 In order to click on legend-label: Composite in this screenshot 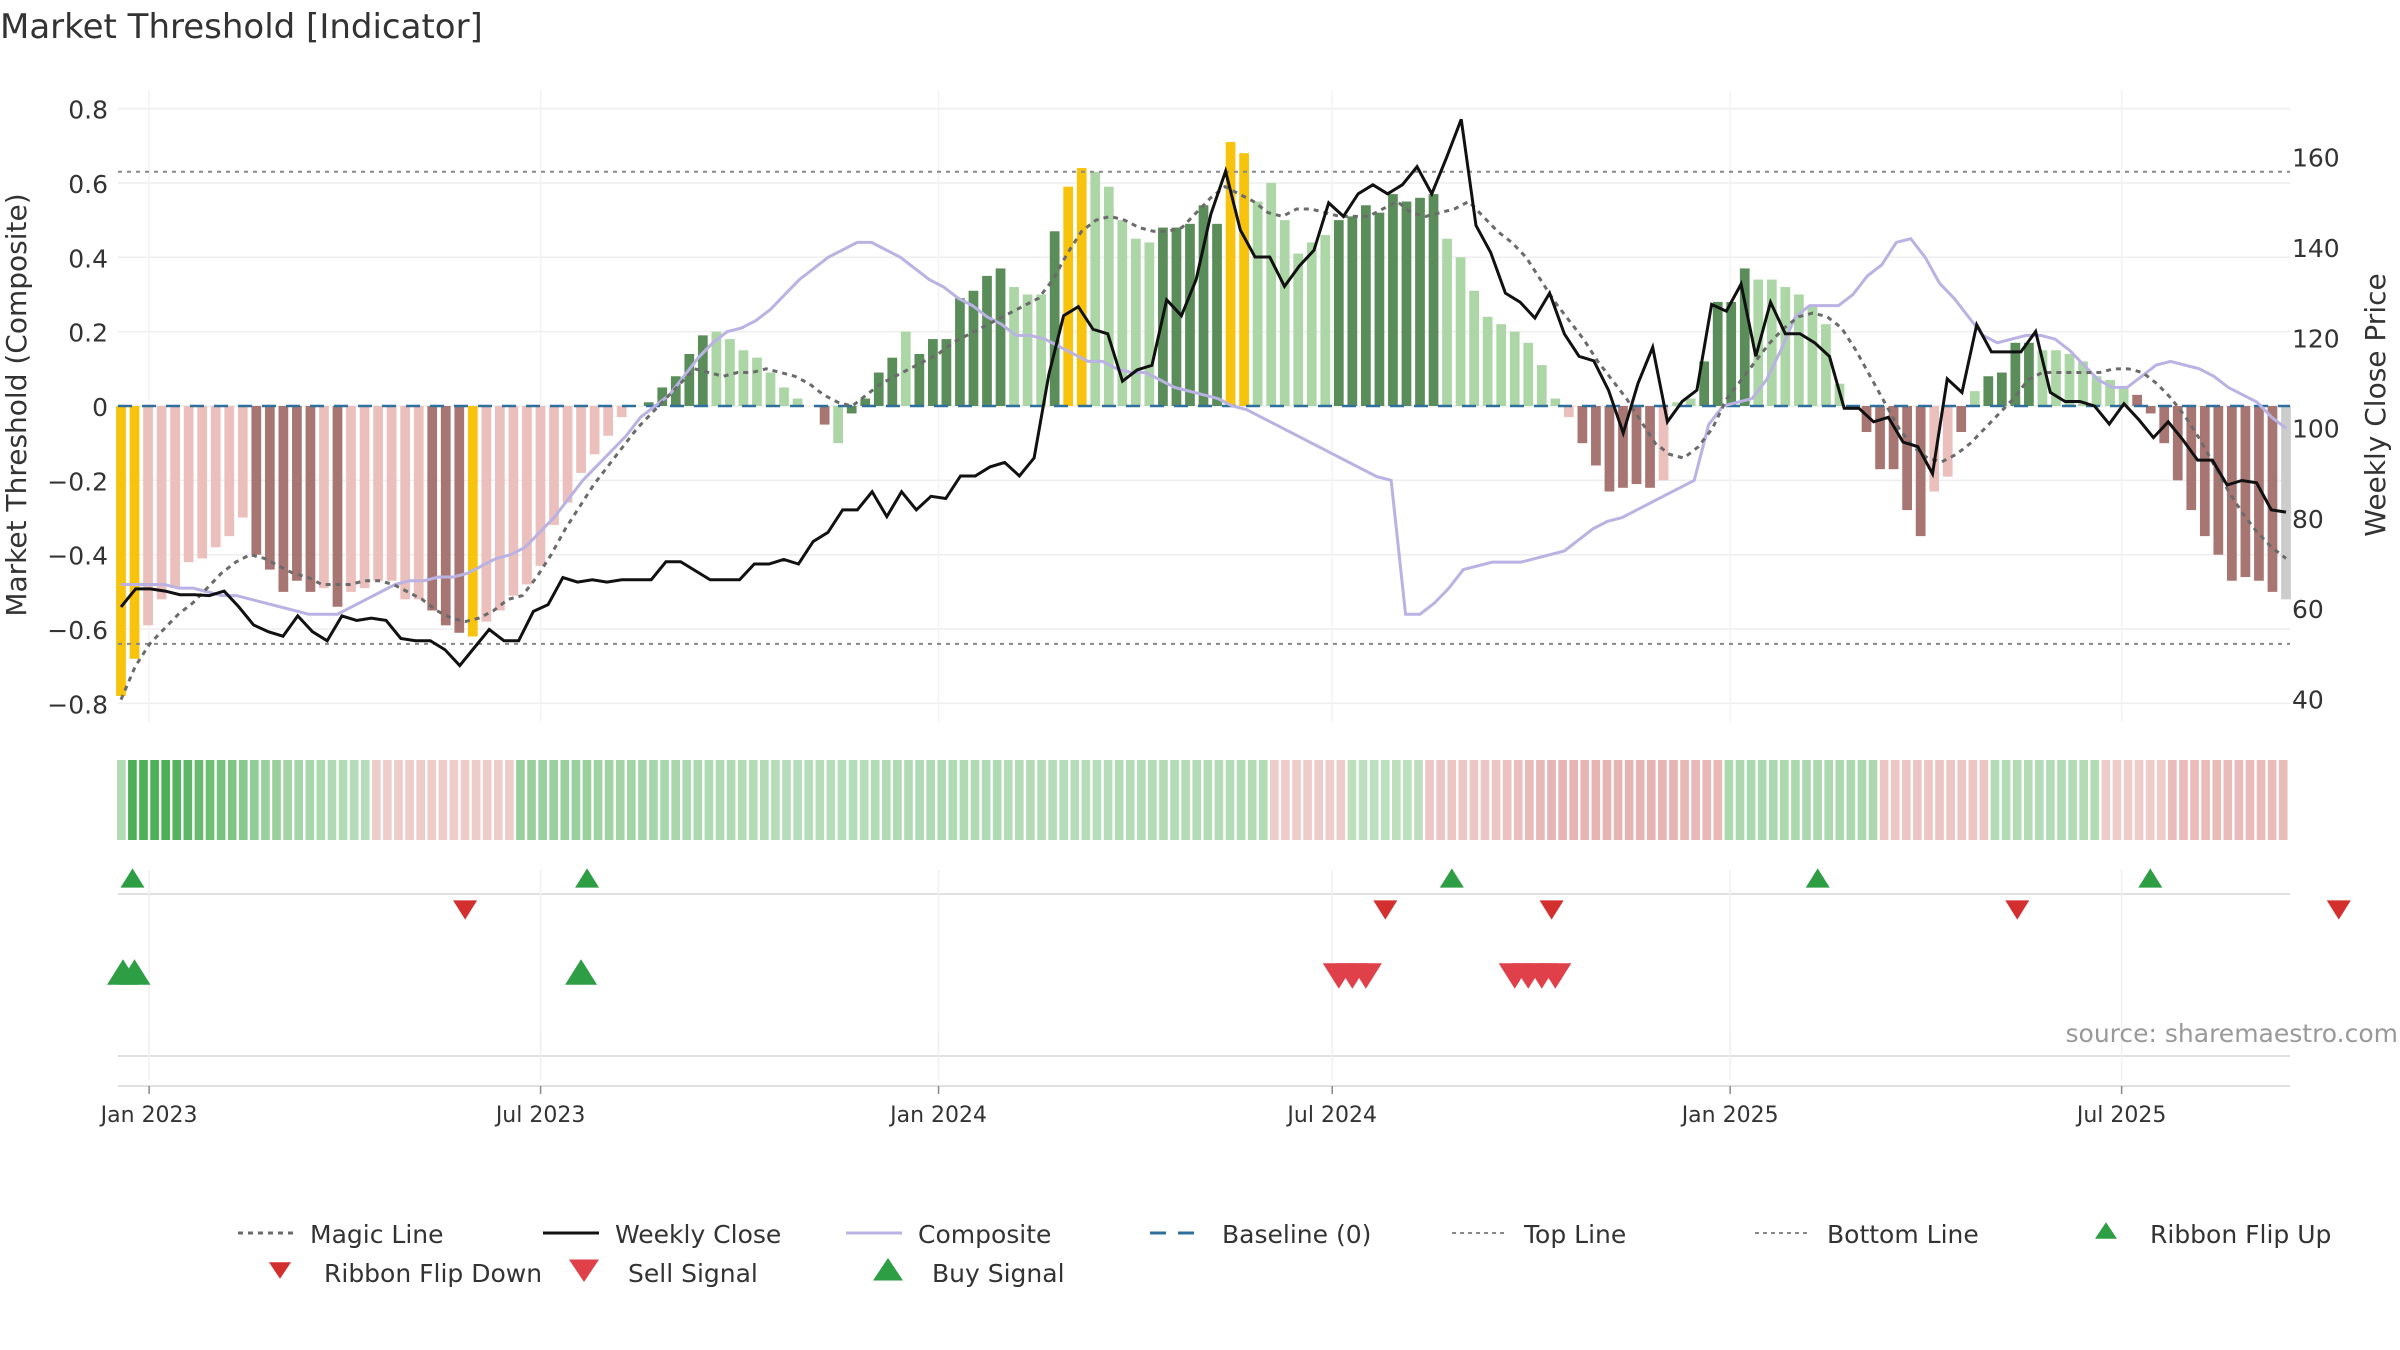, I will do `click(984, 1234)`.